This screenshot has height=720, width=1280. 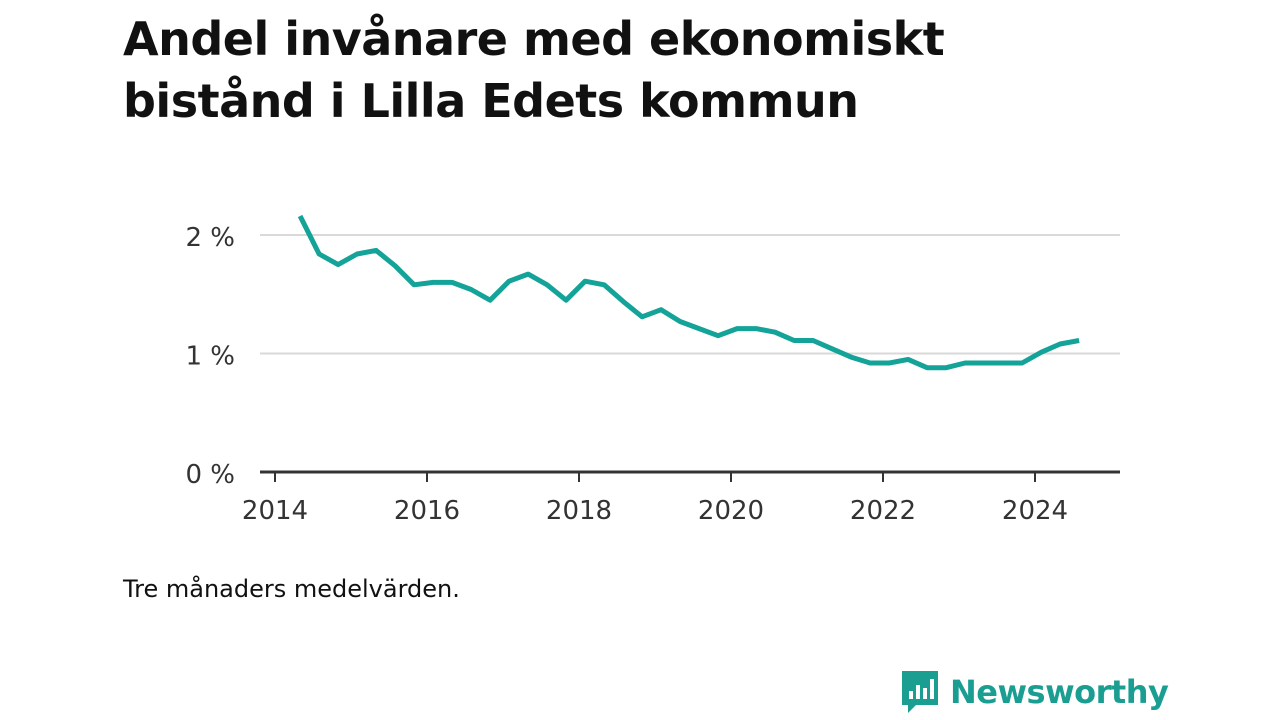 I want to click on bar-chart-icon, so click(x=920, y=692).